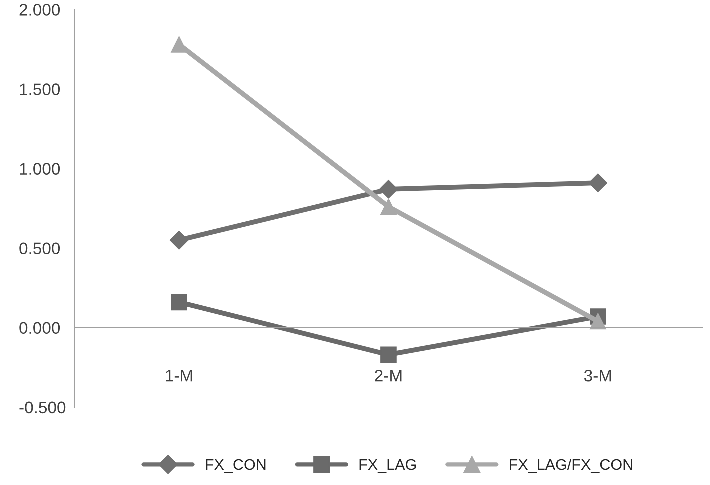  Describe the element at coordinates (388, 466) in the screenshot. I see `legend-label: FX_LAG` at that location.